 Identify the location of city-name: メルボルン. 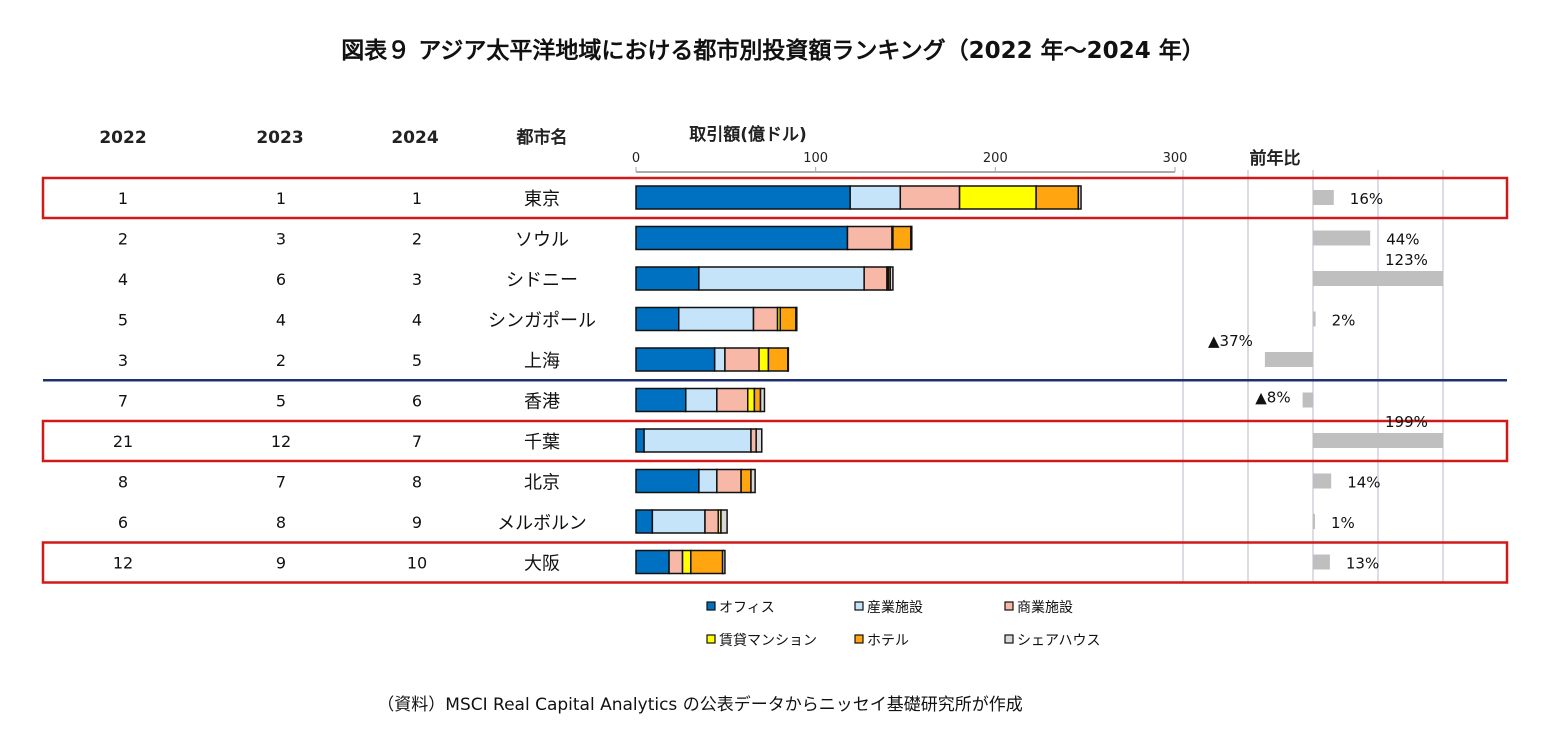
(542, 523).